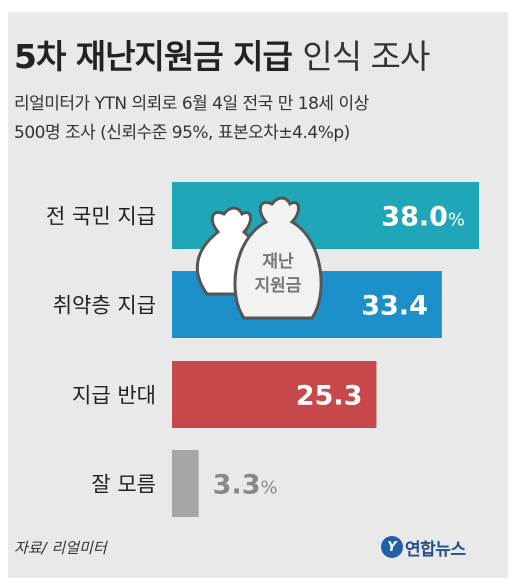  Describe the element at coordinates (423, 217) in the screenshot. I see `value-label-0: 38.0%` at that location.